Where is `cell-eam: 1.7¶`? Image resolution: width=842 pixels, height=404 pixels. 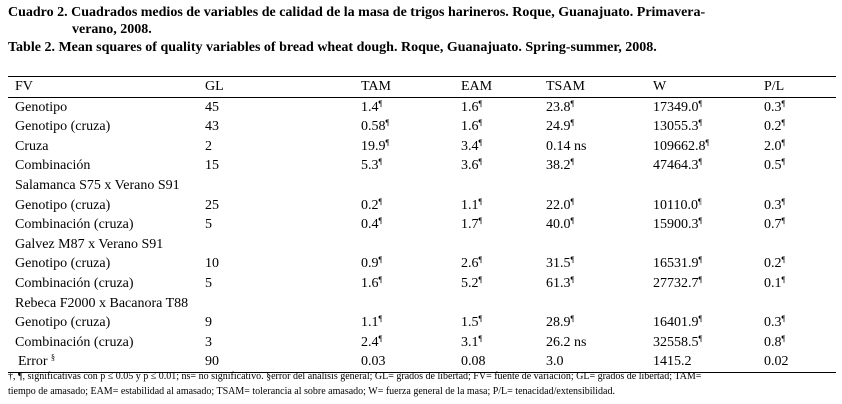
cell-eam: 1.7¶ is located at coordinates (472, 224).